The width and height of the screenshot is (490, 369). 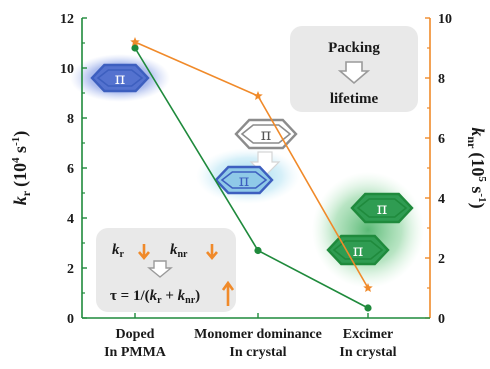 I want to click on right-axis-label: knr(105 s-1), so click(x=476, y=167).